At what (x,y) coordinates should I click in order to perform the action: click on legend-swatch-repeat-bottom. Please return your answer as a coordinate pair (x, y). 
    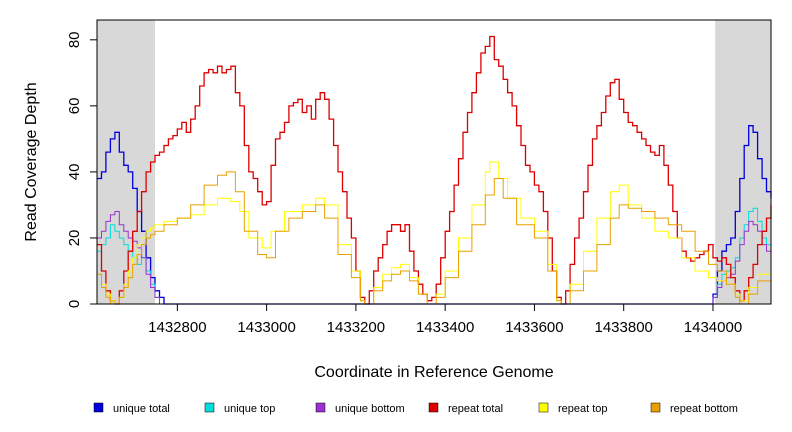
    Looking at the image, I should click on (655, 407).